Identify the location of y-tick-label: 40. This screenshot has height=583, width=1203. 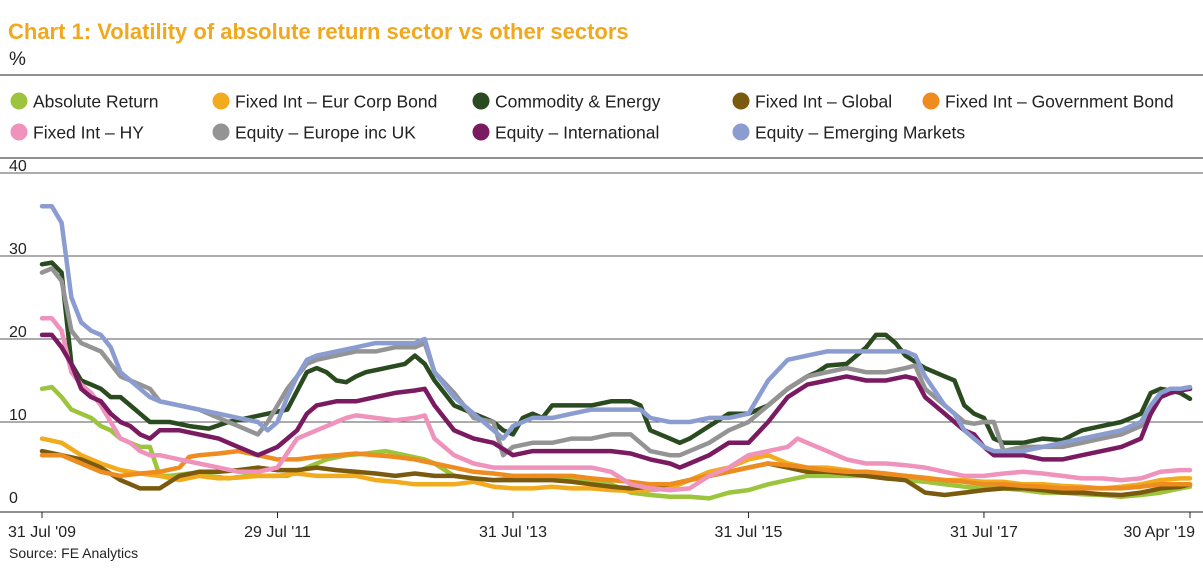
(18, 166).